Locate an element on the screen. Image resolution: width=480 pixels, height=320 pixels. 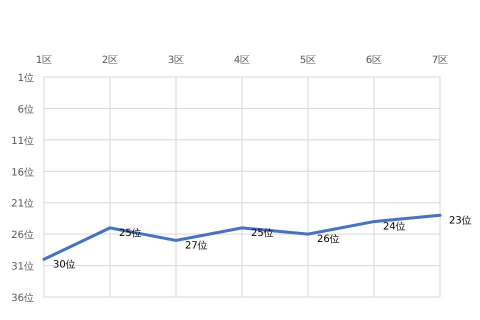
y-tick-label: 26位 is located at coordinates (22, 235).